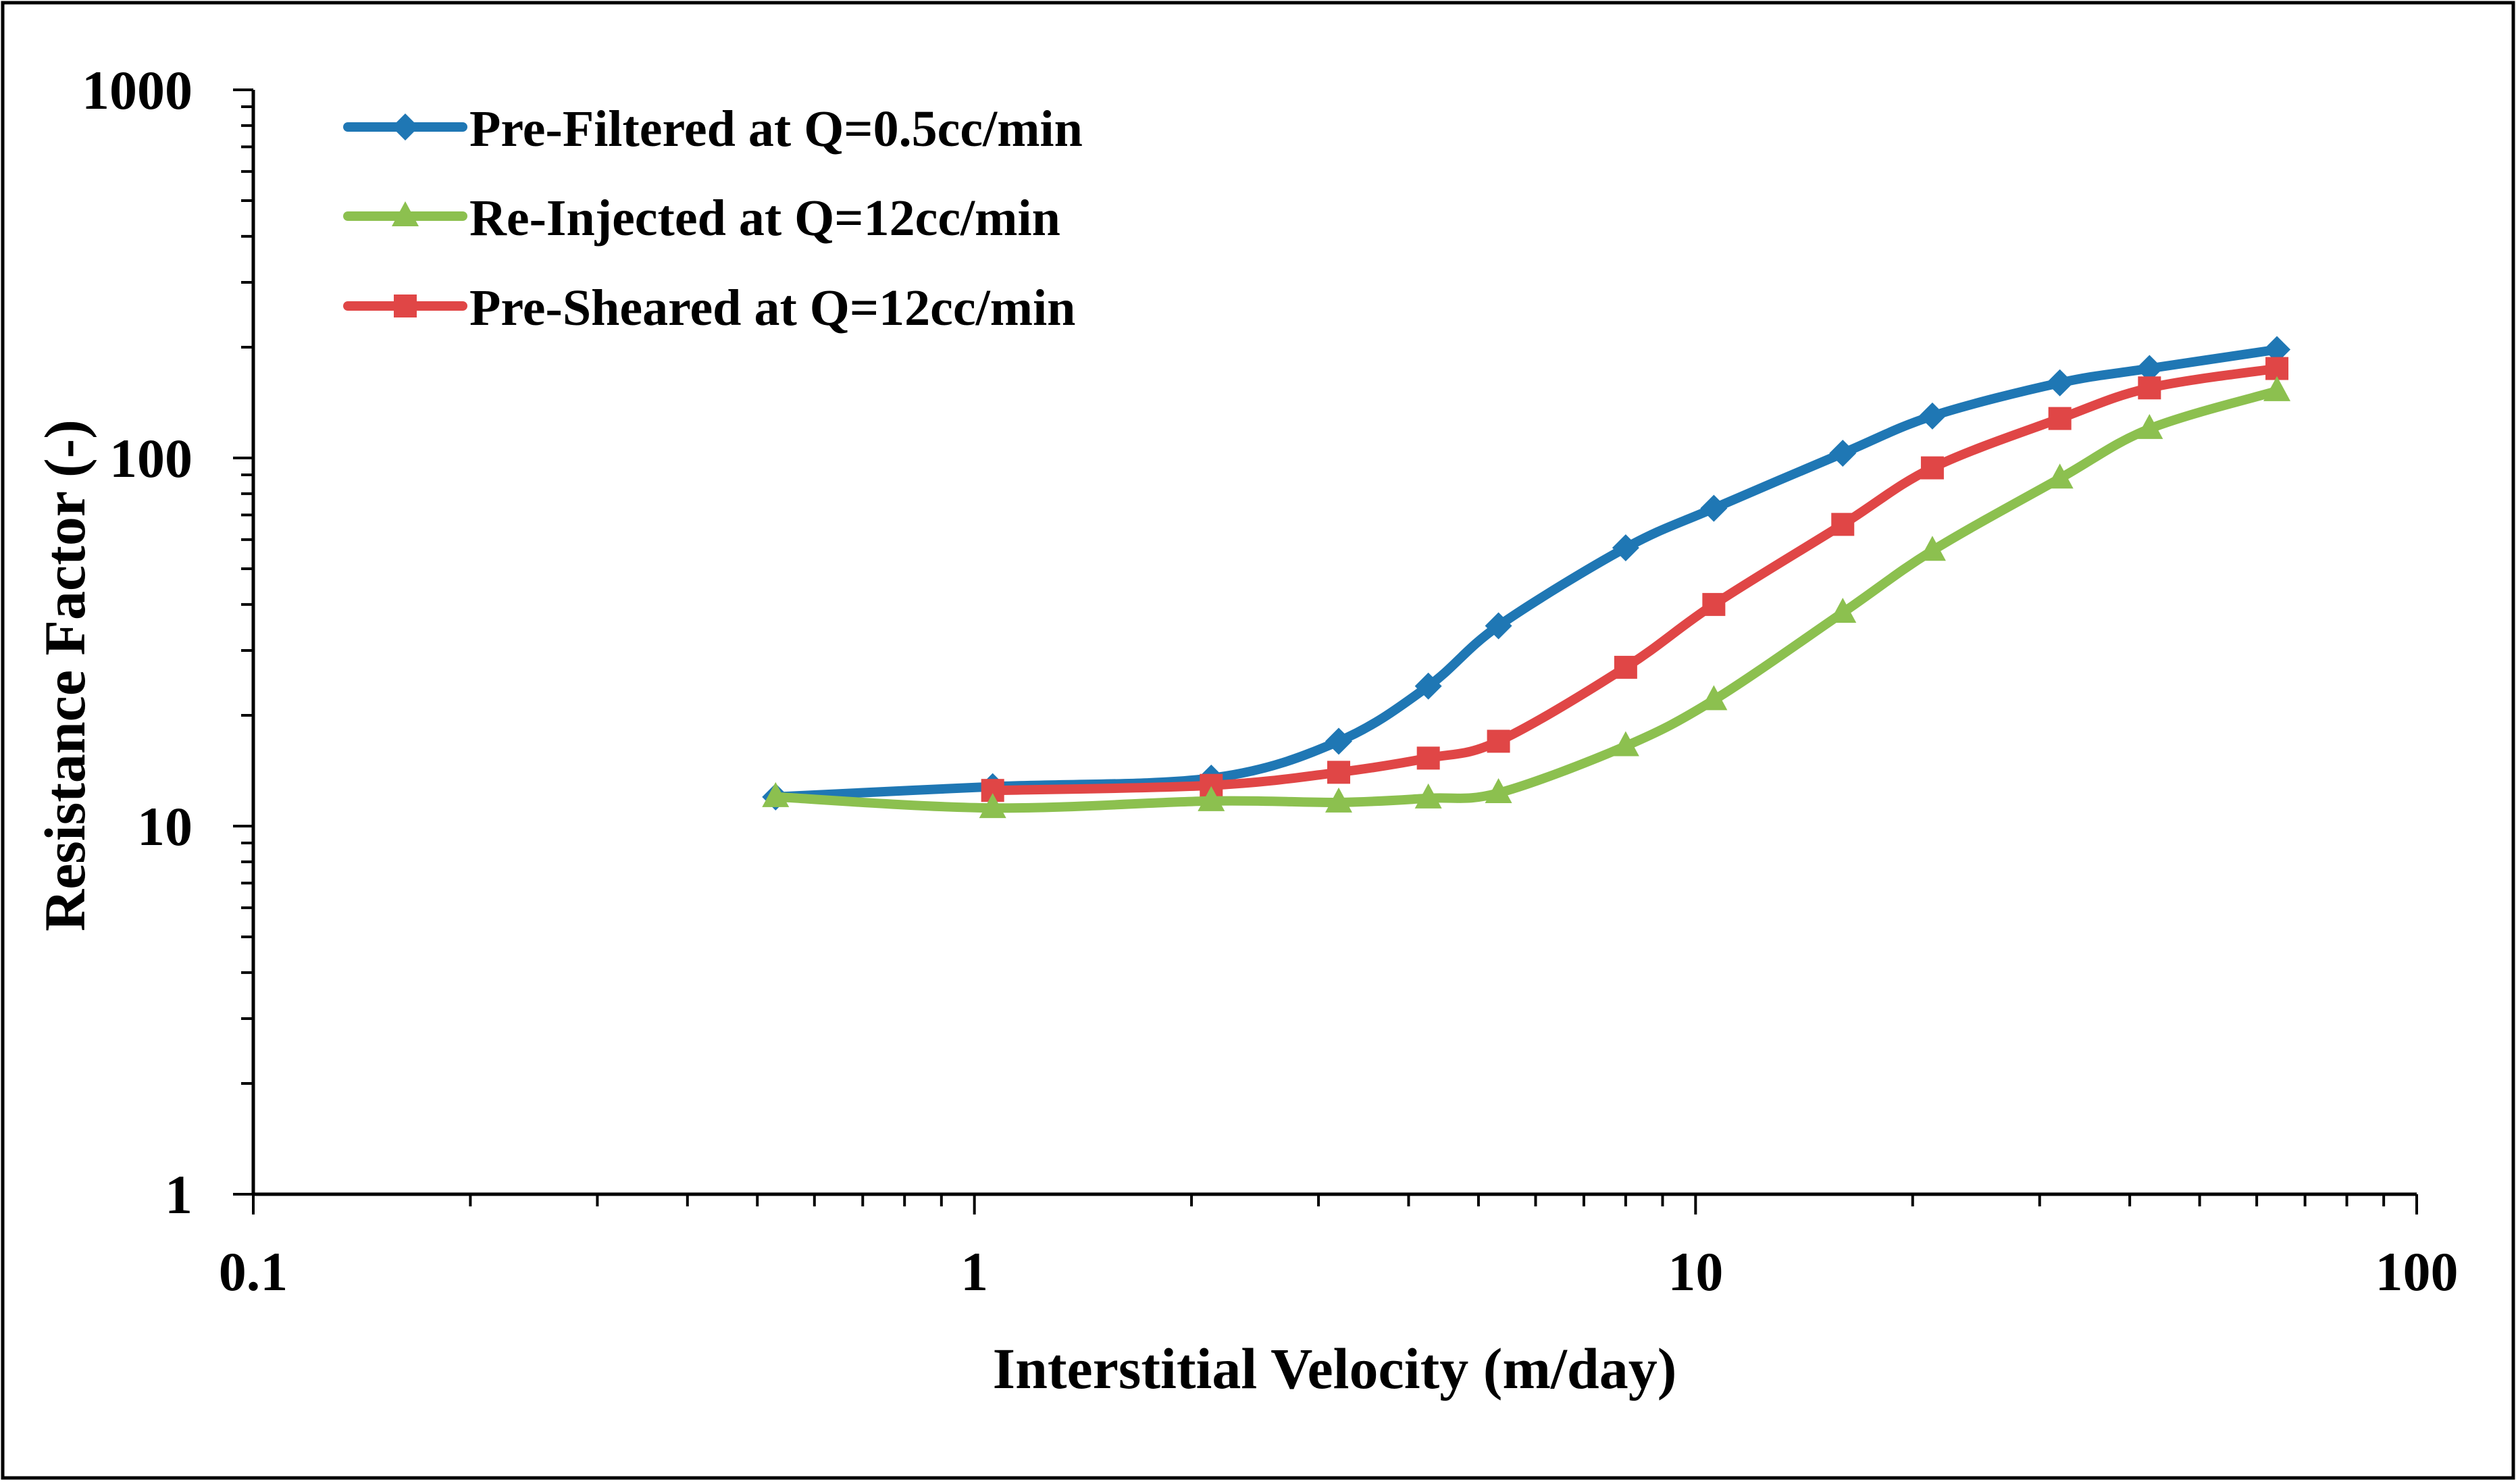  Describe the element at coordinates (1695, 1271) in the screenshot. I see `x-tick-label: 10` at that location.